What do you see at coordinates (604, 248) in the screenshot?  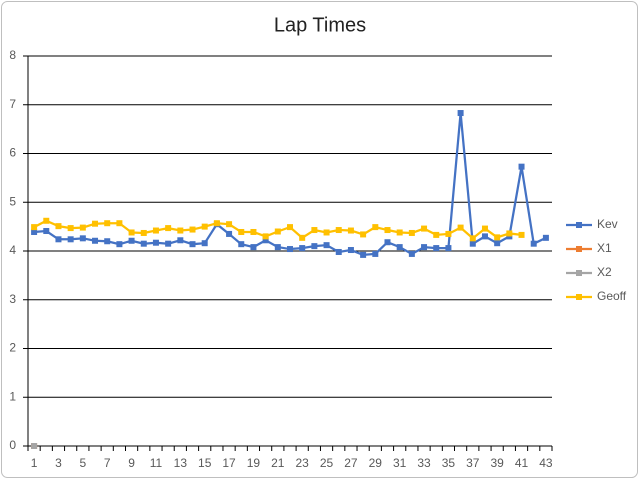 I see `legend-label: X1` at bounding box center [604, 248].